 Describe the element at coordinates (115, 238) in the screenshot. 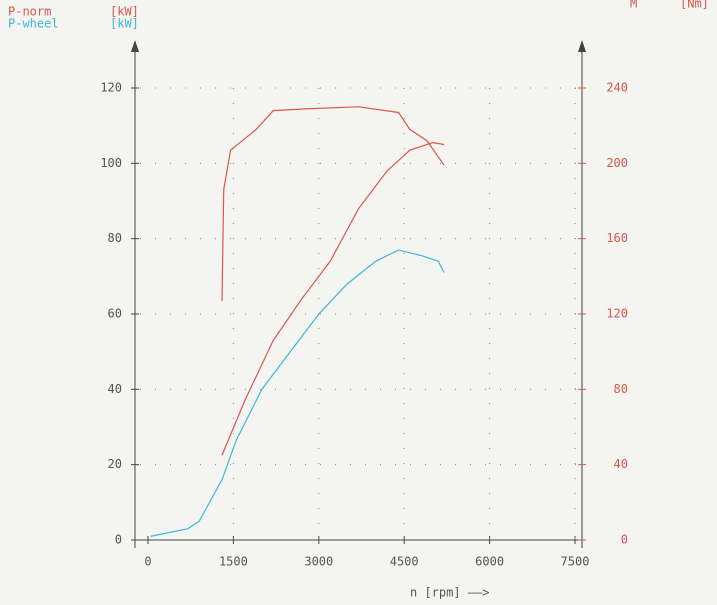

I see `y-tick-label: 80` at that location.